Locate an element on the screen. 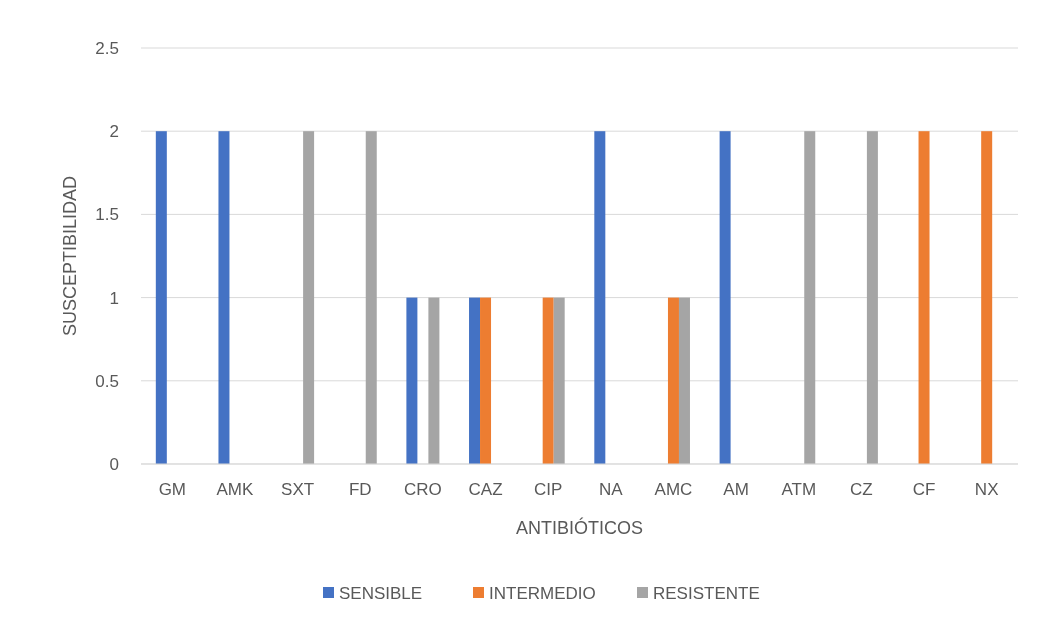  y-tick-label: 1.5 is located at coordinates (107, 215).